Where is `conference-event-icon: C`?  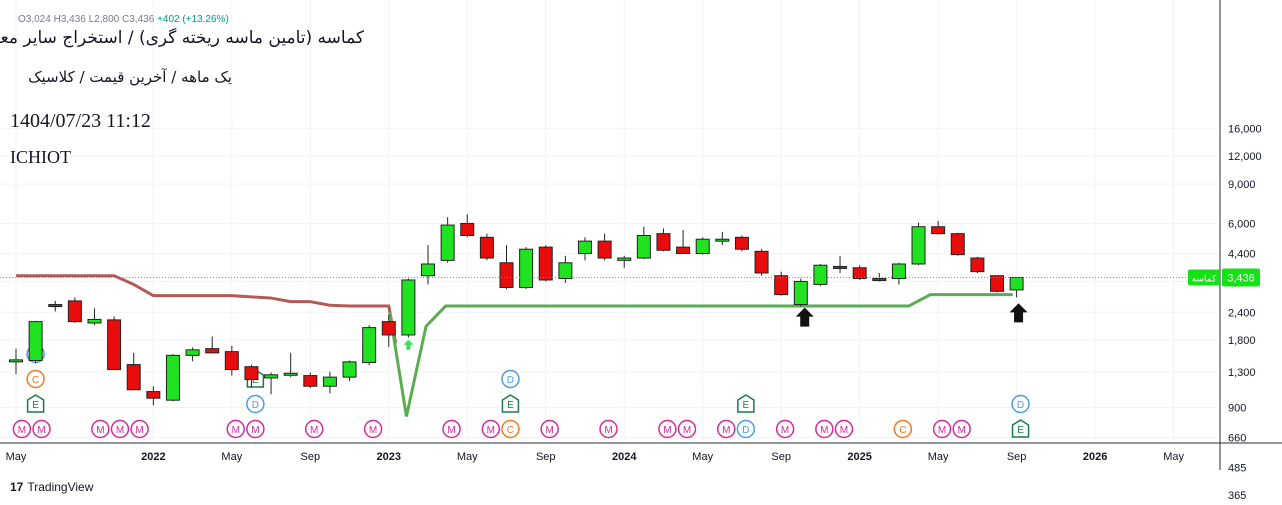 conference-event-icon: C is located at coordinates (903, 429).